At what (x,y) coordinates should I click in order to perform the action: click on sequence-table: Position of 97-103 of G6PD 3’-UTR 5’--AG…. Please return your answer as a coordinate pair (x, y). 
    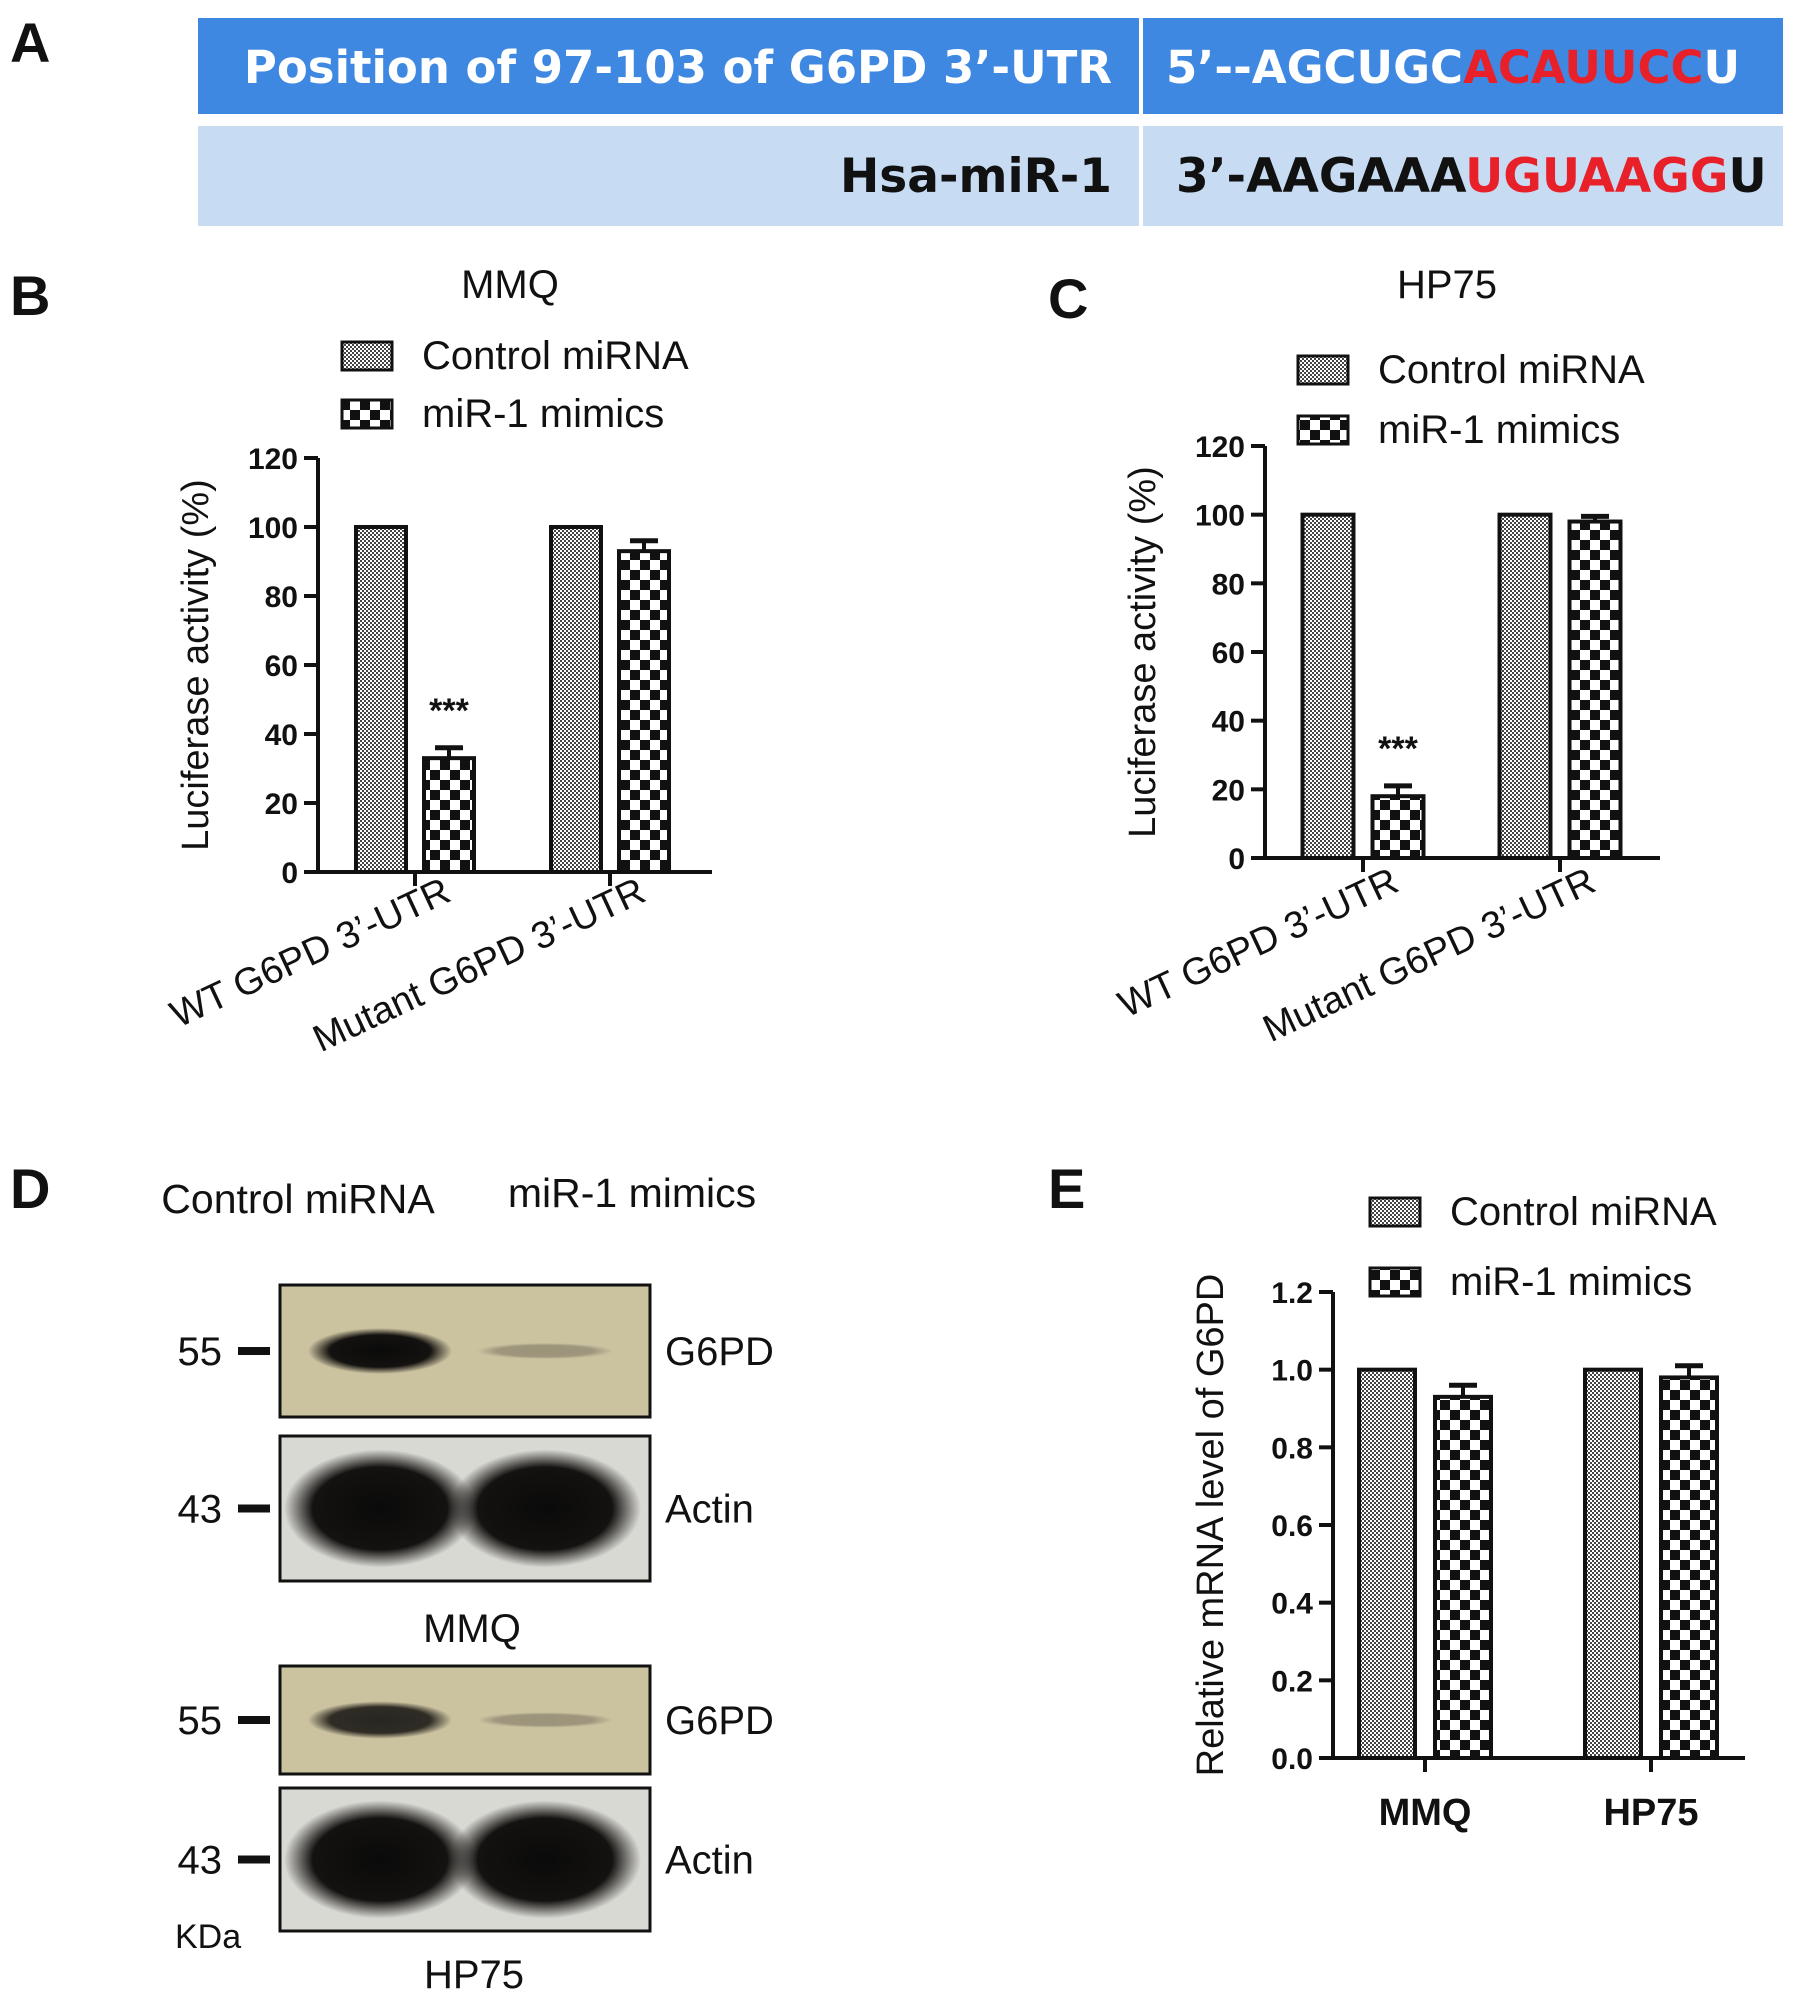
    Looking at the image, I should click on (990, 122).